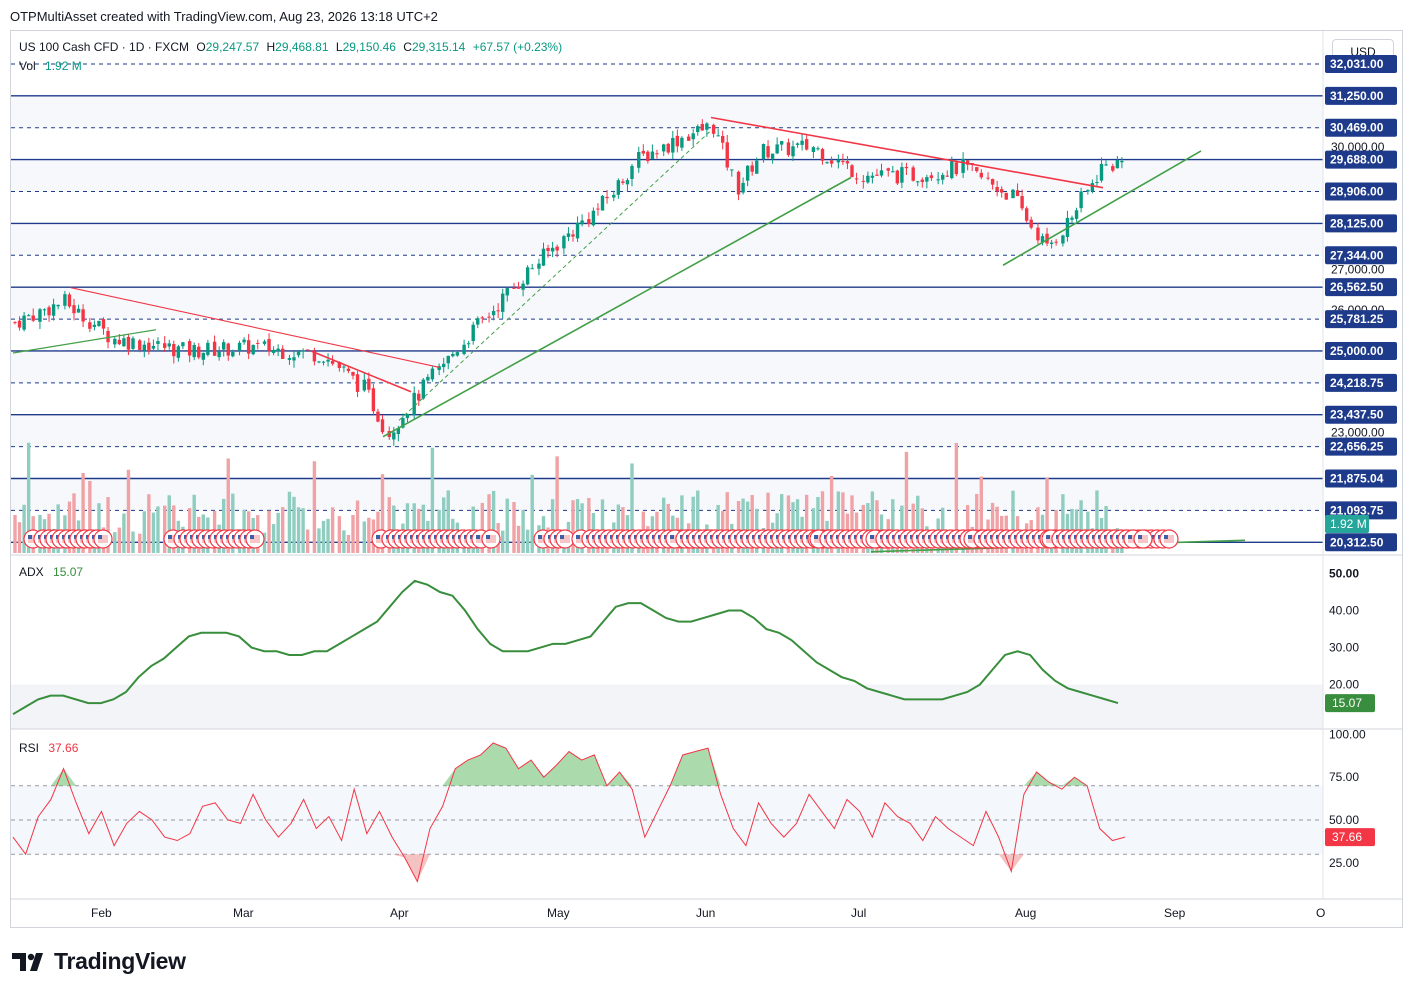  What do you see at coordinates (438, 47) in the screenshot?
I see `close-value: 29,315.14` at bounding box center [438, 47].